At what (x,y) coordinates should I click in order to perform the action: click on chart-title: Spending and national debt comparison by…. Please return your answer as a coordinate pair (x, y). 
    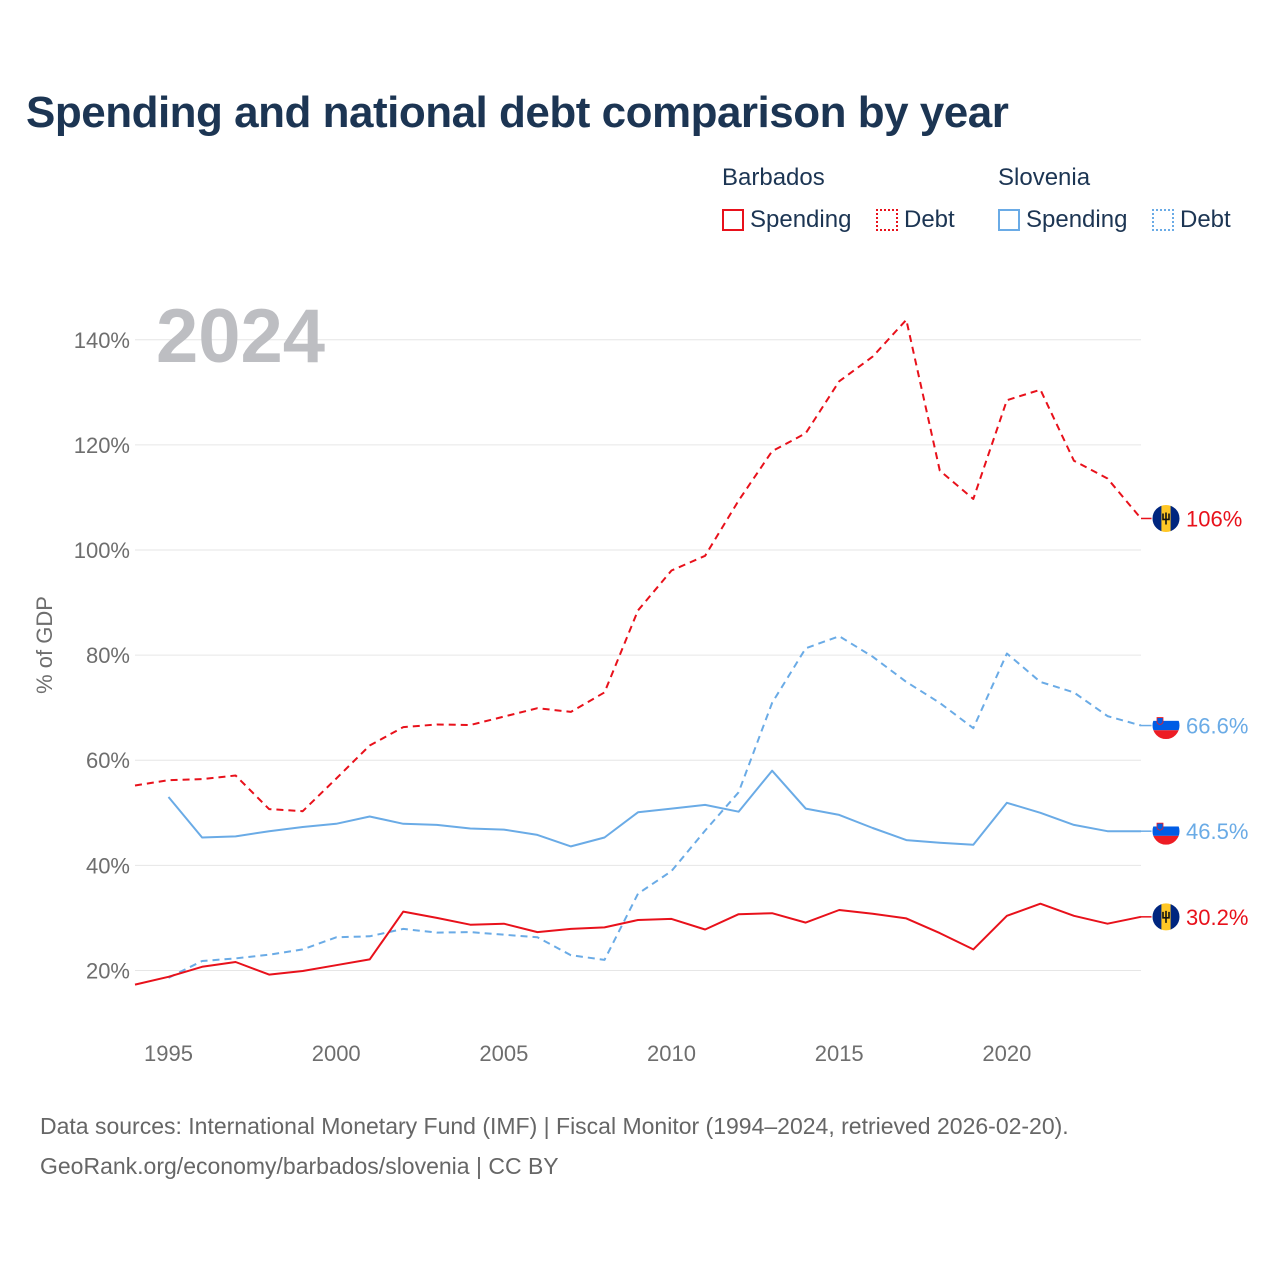
    Looking at the image, I should click on (517, 112).